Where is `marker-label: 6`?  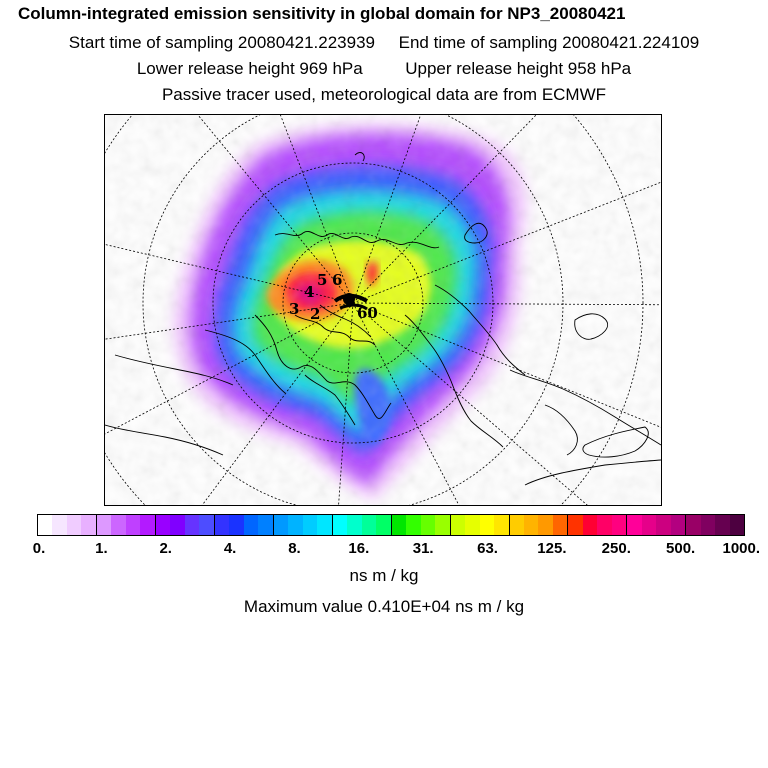
marker-label: 6 is located at coordinates (337, 280).